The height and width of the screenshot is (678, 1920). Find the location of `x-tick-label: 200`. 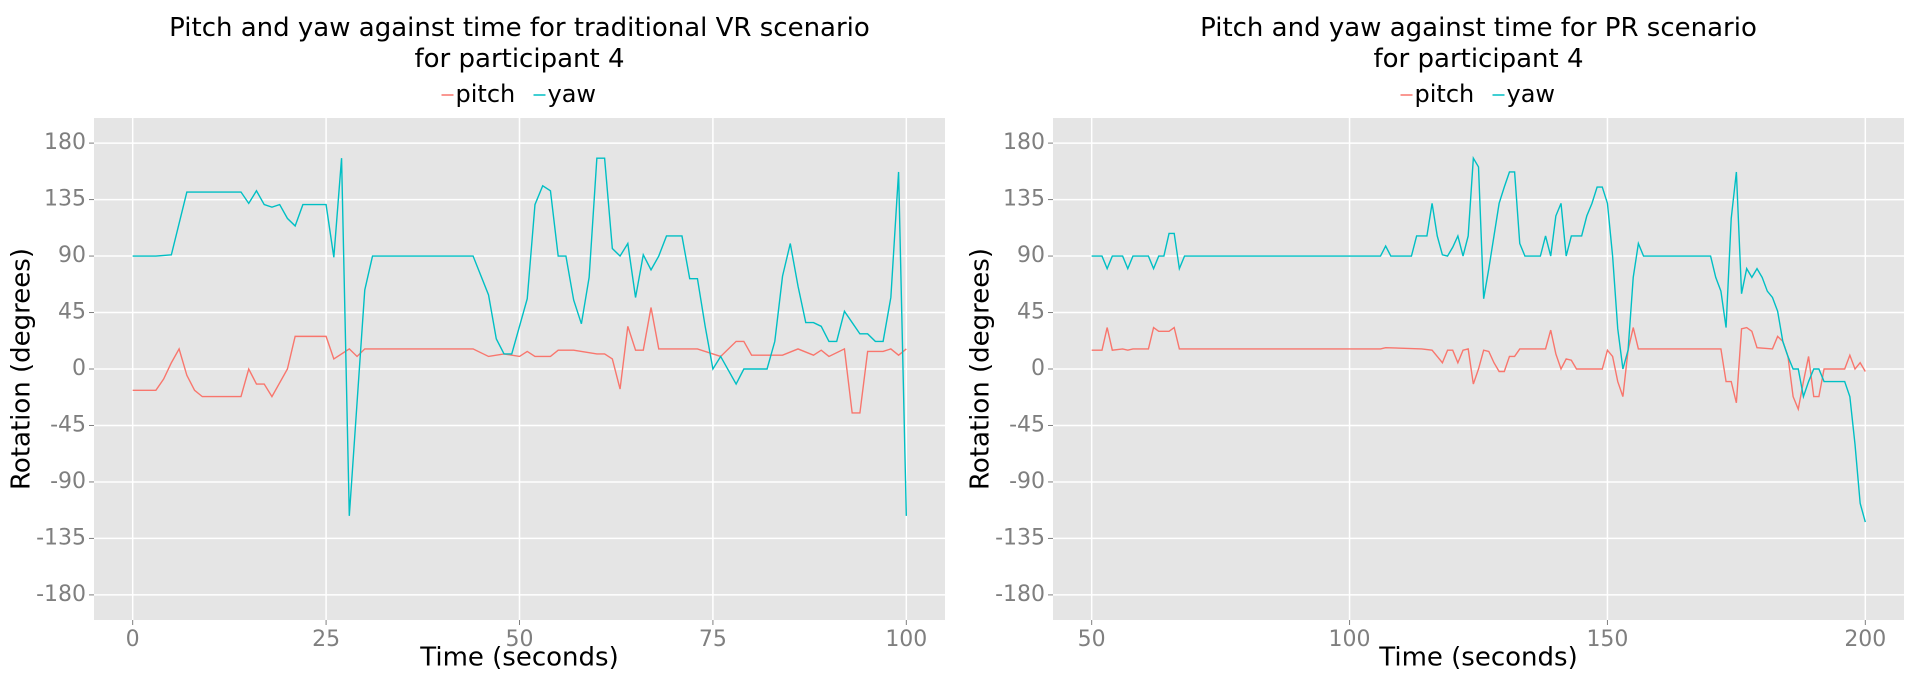

x-tick-label: 200 is located at coordinates (1865, 639).